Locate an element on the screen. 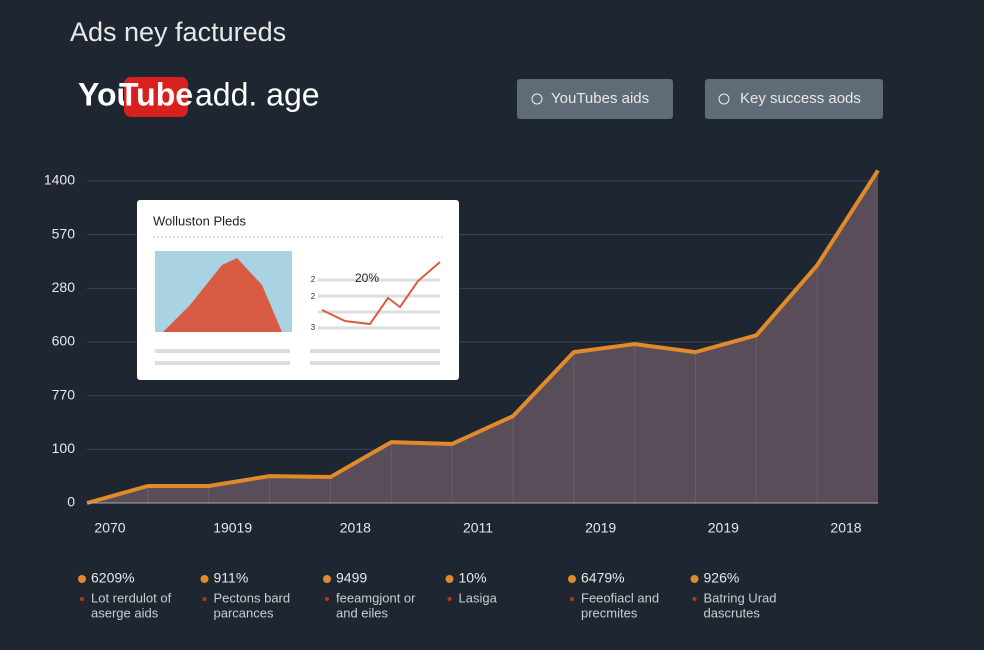  stat-value: 10% is located at coordinates (473, 578).